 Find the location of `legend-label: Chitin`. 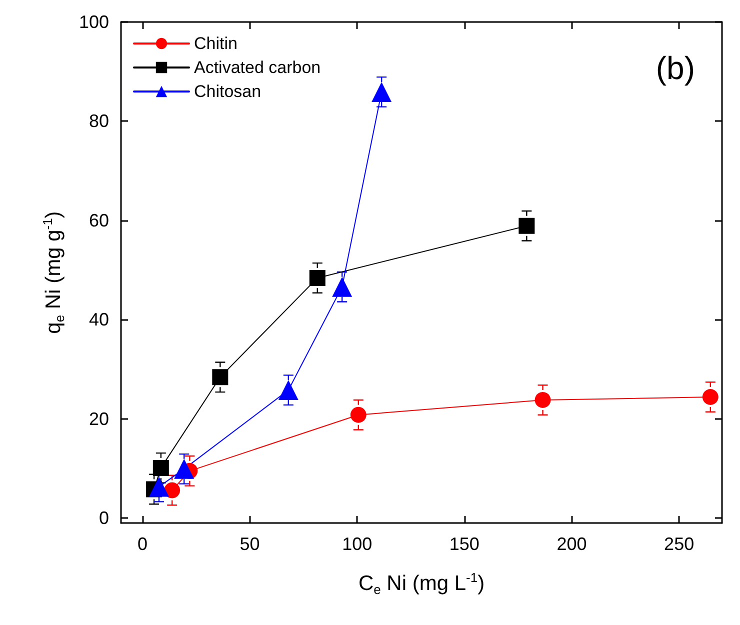

legend-label: Chitin is located at coordinates (216, 43).